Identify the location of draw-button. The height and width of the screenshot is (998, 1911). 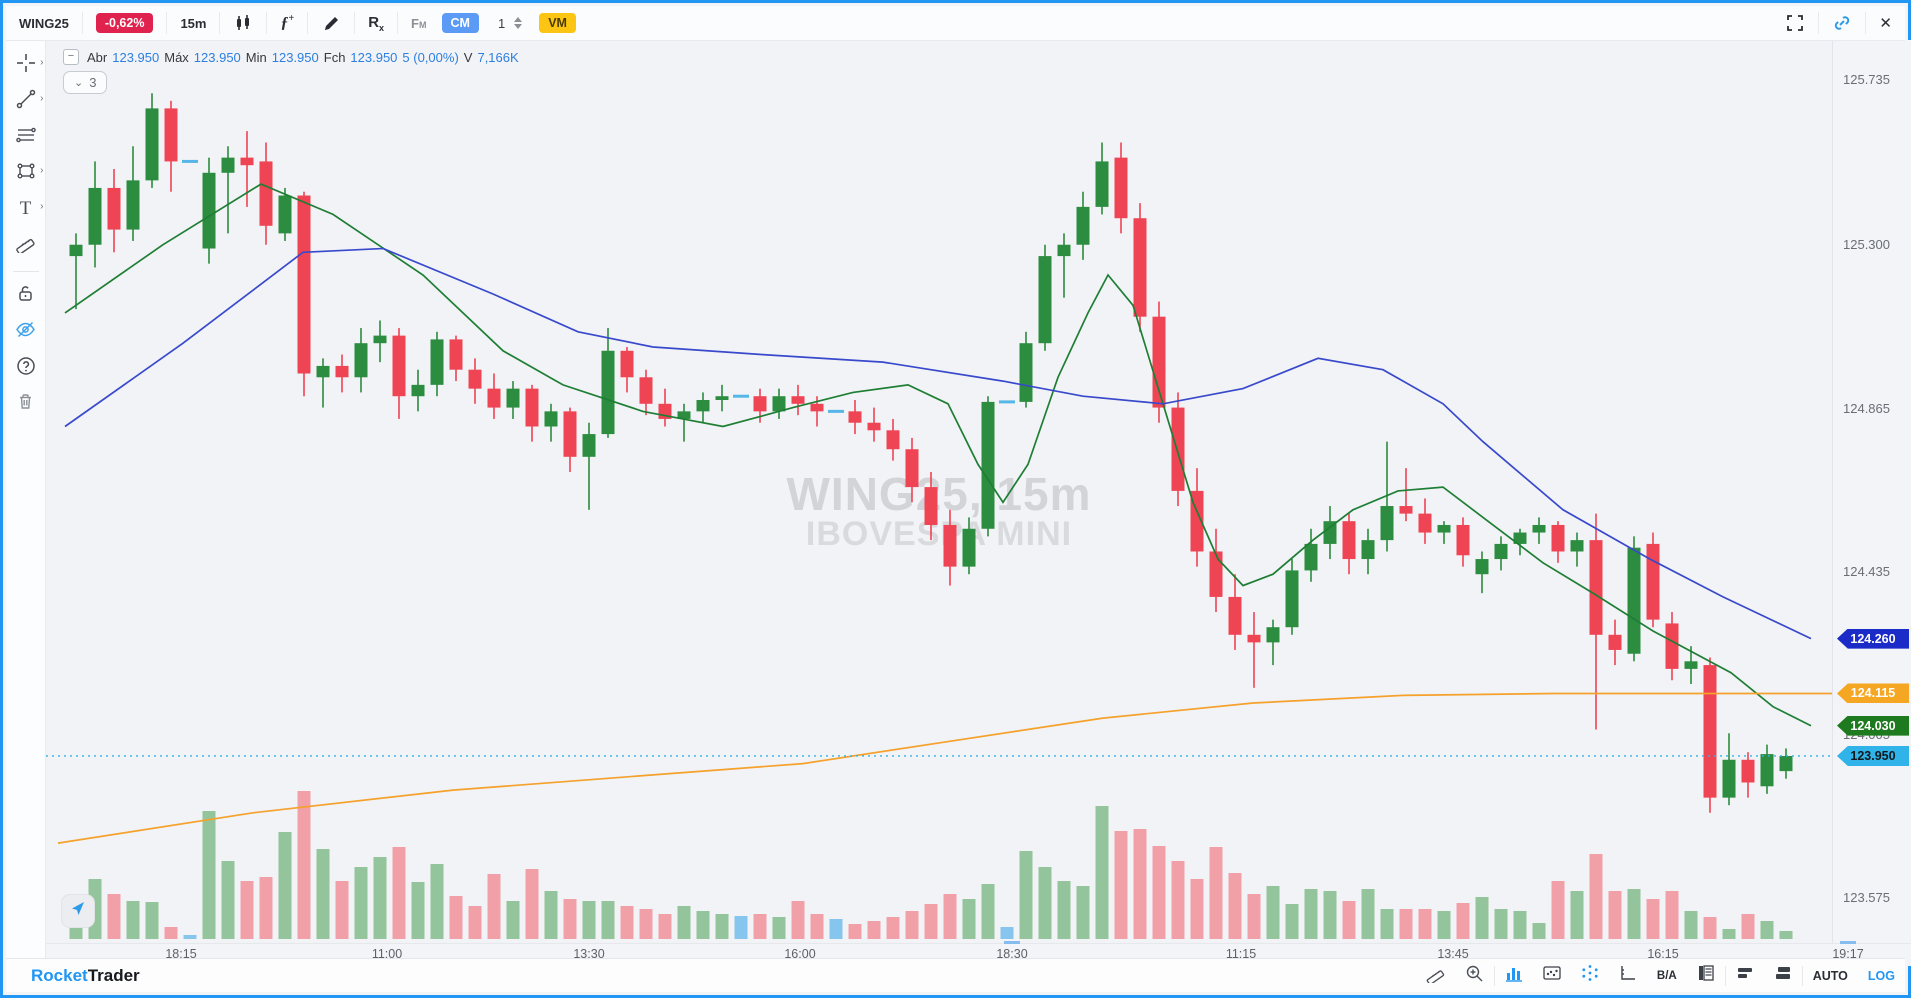
(331, 23).